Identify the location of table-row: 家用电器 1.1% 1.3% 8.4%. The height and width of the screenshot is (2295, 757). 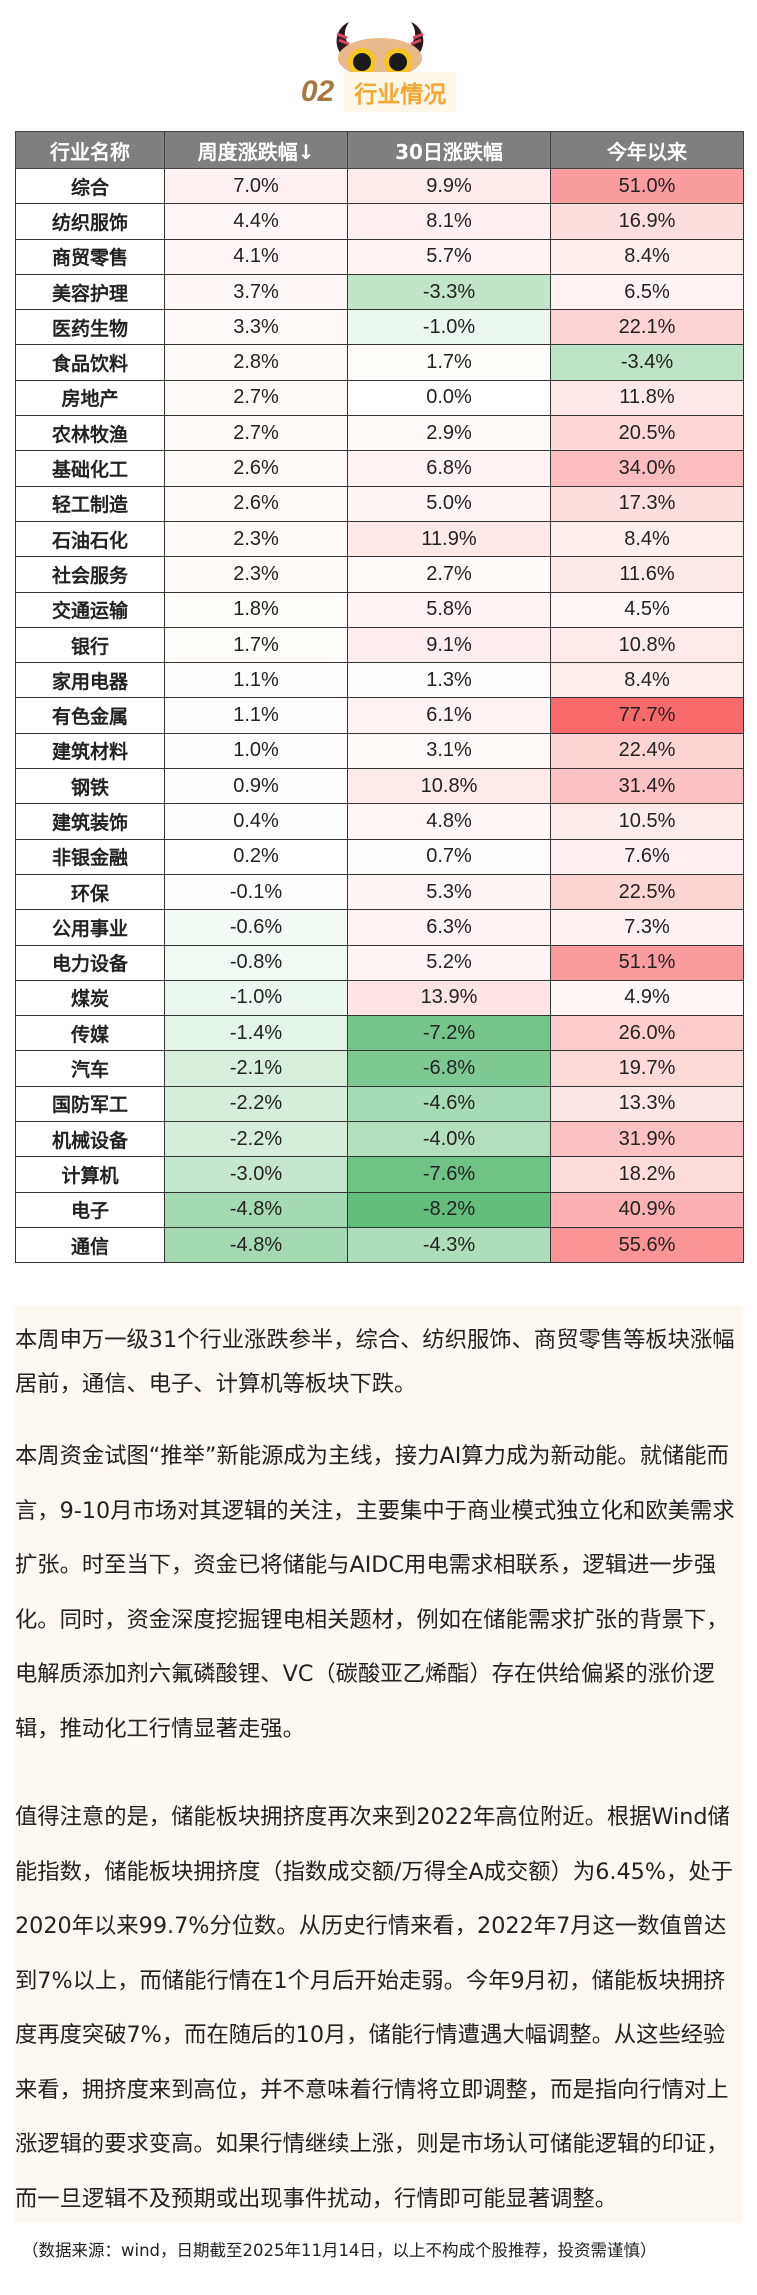
(379, 680).